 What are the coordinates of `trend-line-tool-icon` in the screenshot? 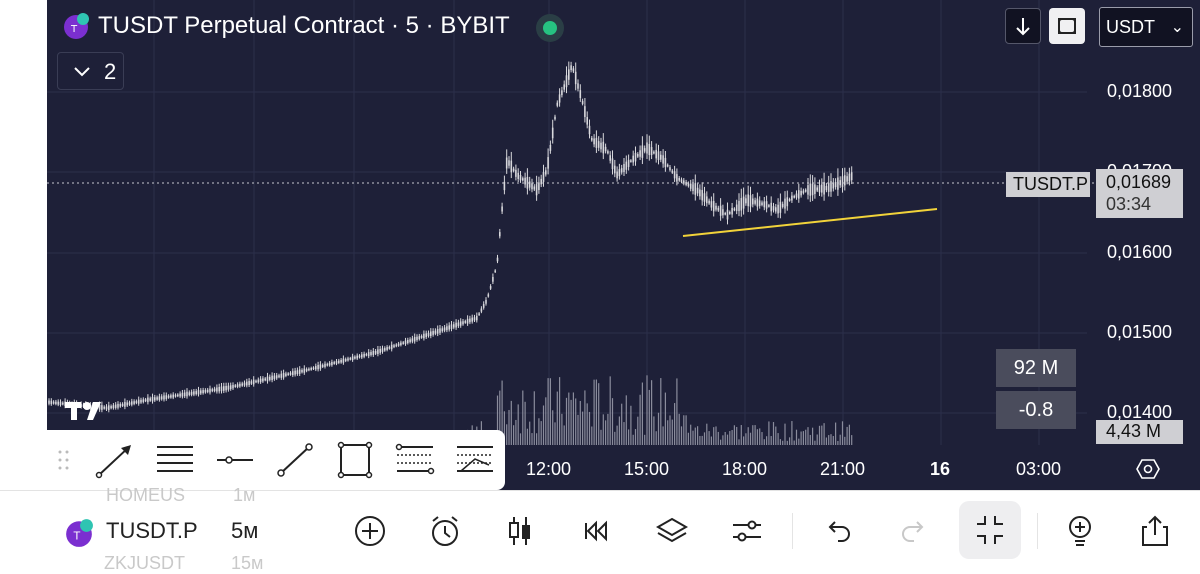 It's located at (115, 460).